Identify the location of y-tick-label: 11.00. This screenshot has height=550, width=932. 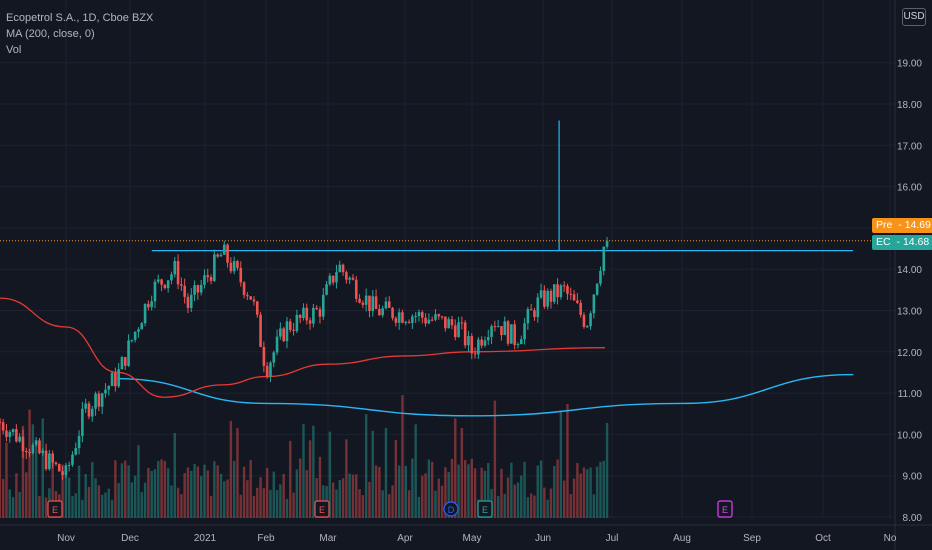
(910, 394).